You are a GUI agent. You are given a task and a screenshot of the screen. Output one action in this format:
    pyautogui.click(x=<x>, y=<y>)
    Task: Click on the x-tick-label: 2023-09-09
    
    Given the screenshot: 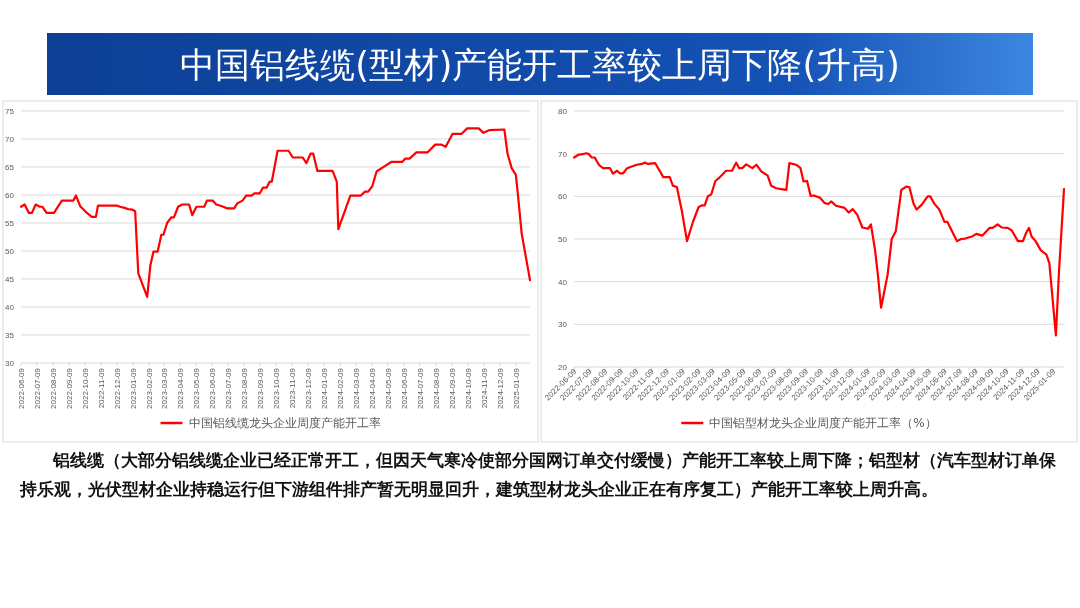 What is the action you would take?
    pyautogui.click(x=261, y=388)
    